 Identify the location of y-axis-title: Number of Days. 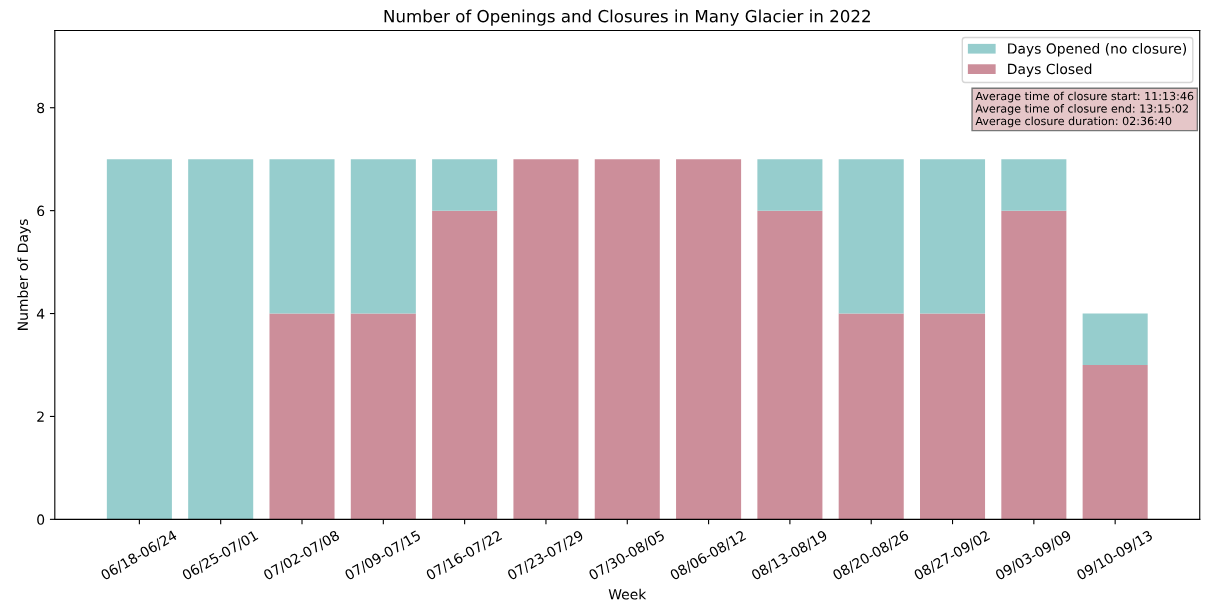
(24, 274).